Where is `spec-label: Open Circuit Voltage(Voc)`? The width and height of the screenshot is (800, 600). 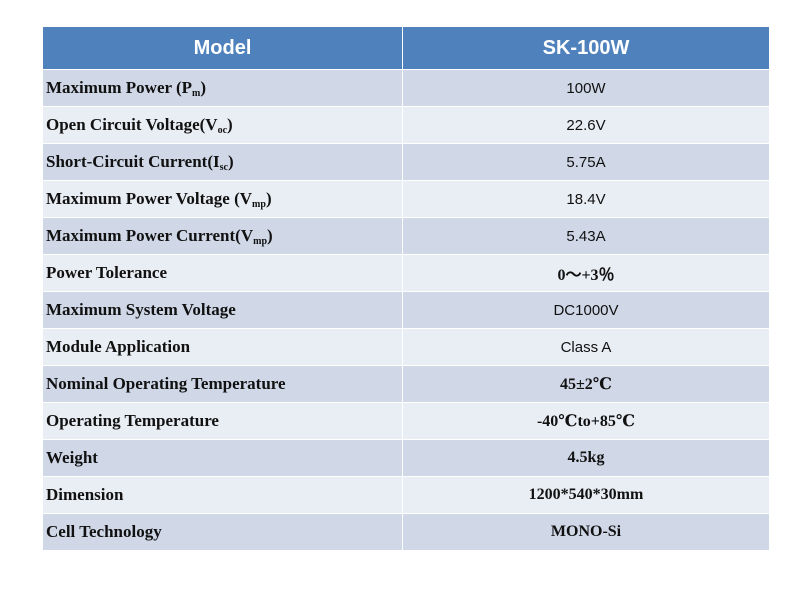
spec-label: Open Circuit Voltage(Voc) is located at coordinates (222, 125).